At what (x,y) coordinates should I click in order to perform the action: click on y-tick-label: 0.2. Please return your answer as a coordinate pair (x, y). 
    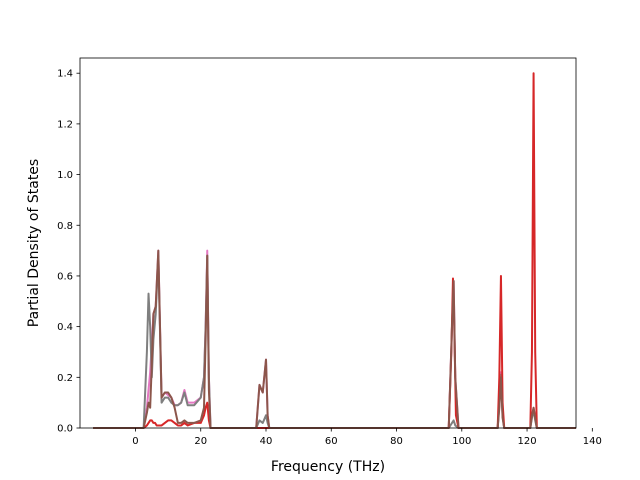
    Looking at the image, I should click on (65, 378).